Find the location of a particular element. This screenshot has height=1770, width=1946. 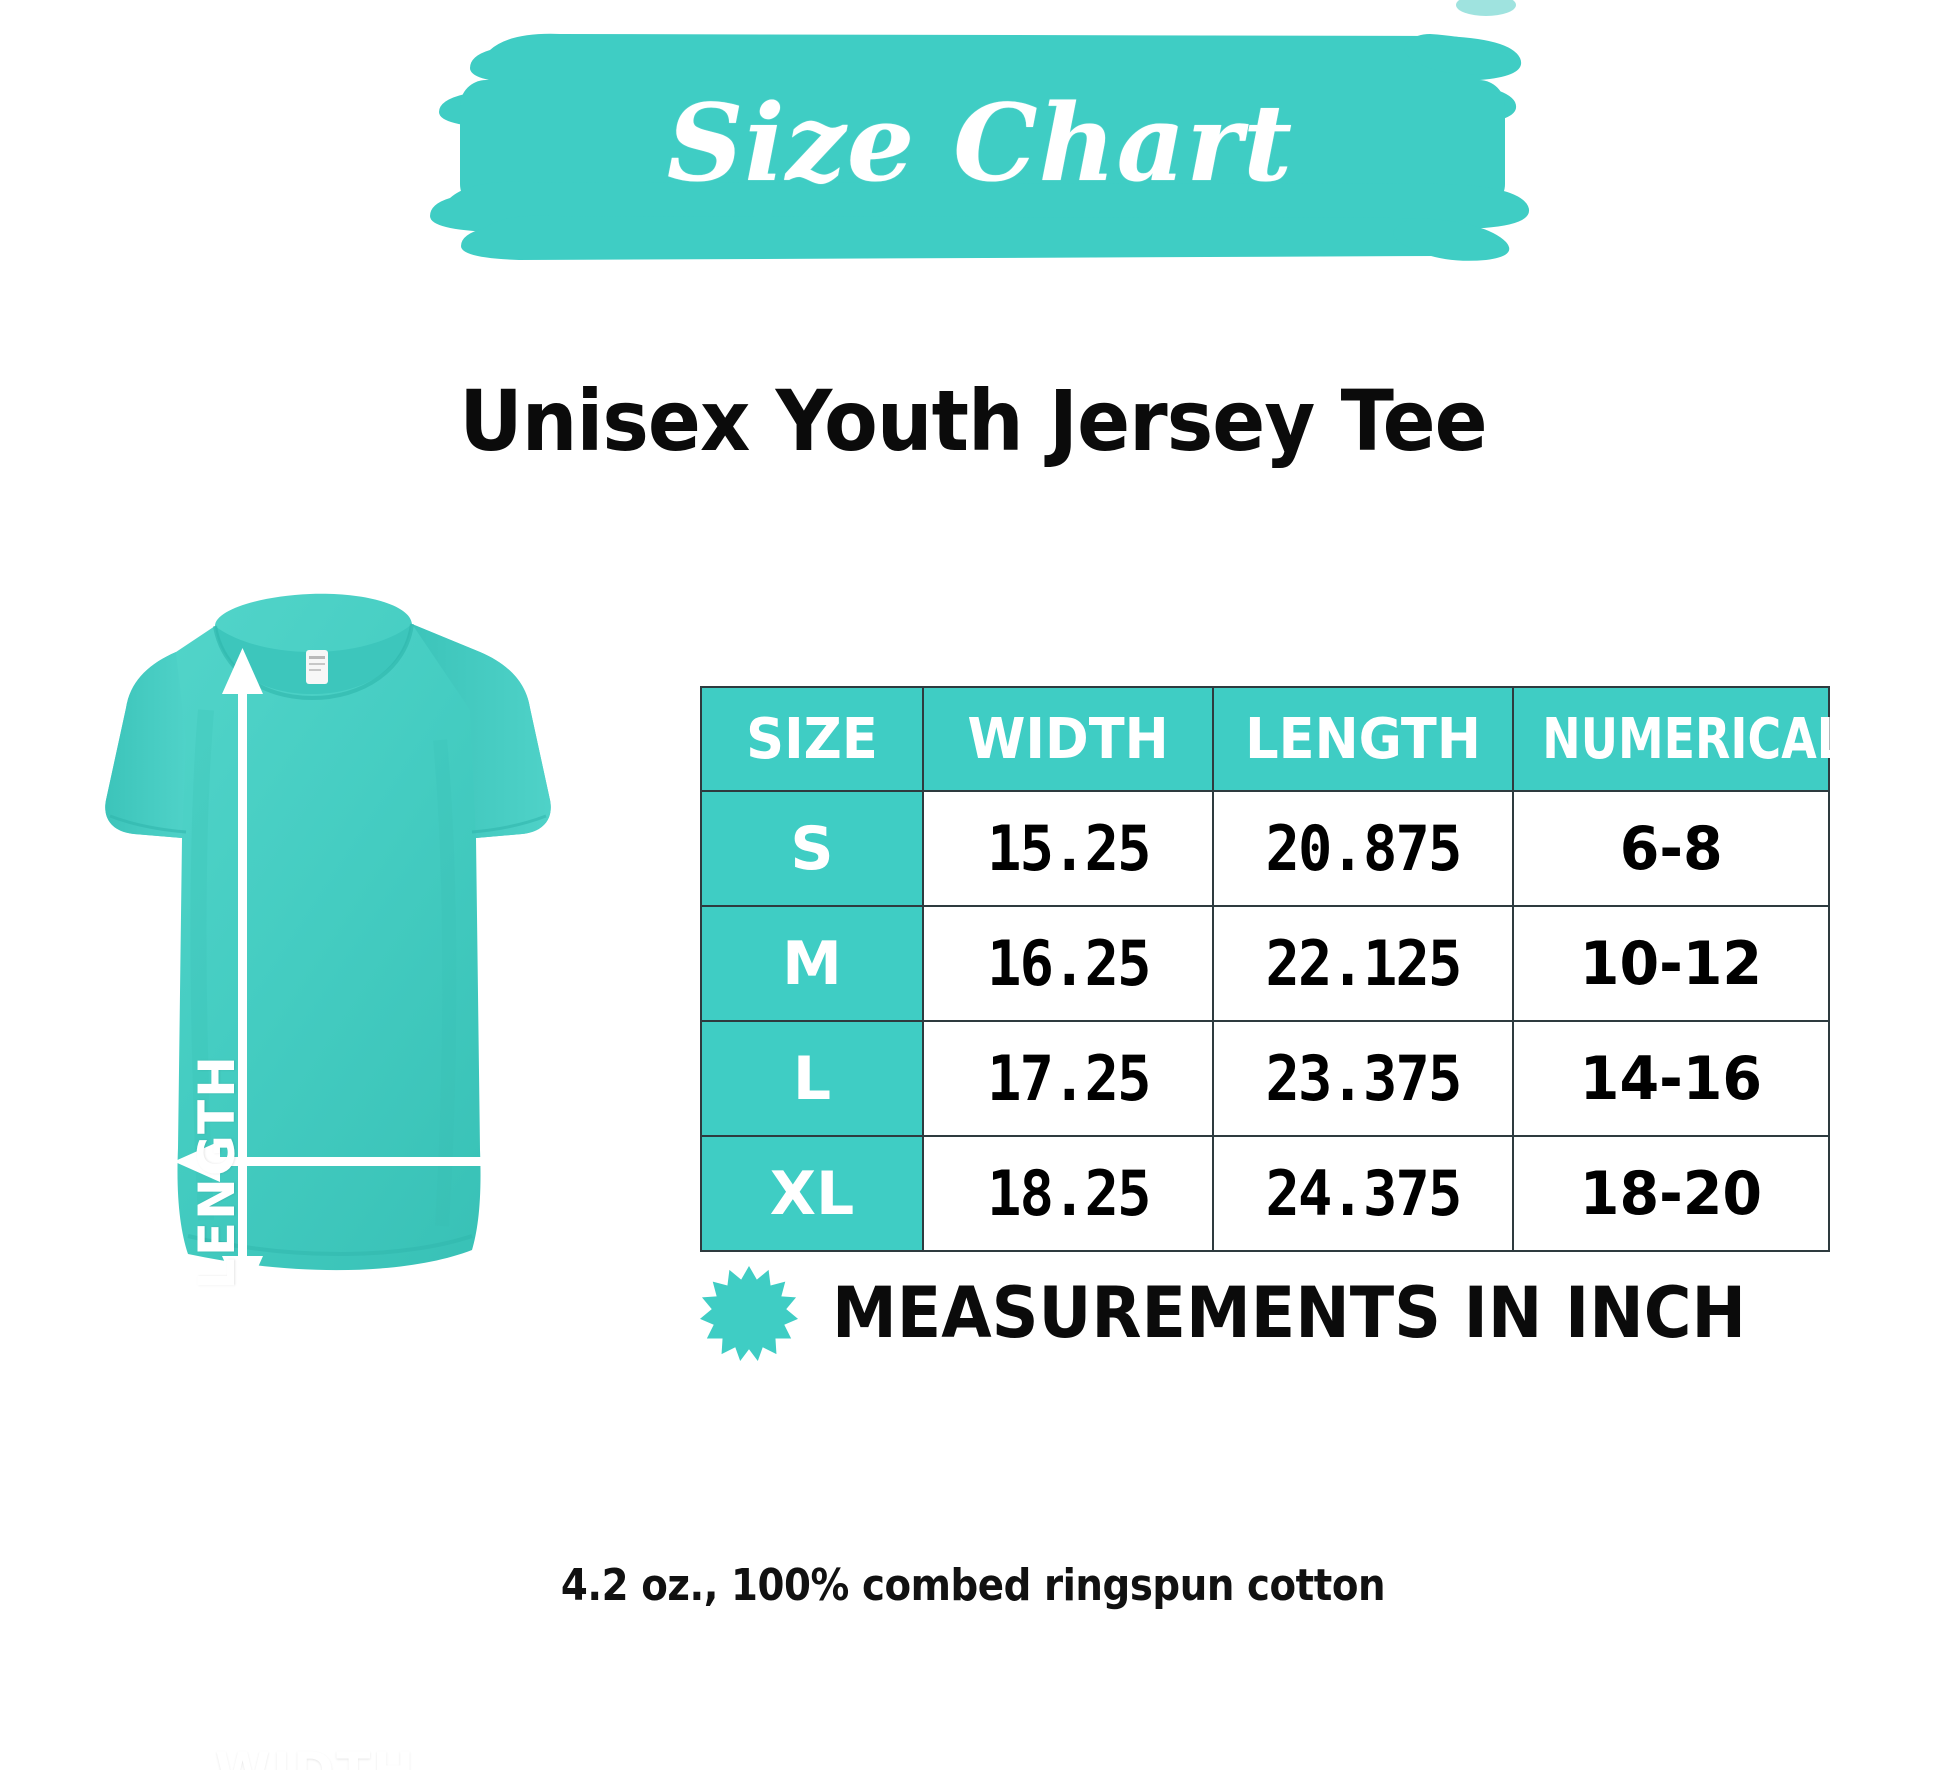

cell-numerical: 10-12 is located at coordinates (1671, 963).